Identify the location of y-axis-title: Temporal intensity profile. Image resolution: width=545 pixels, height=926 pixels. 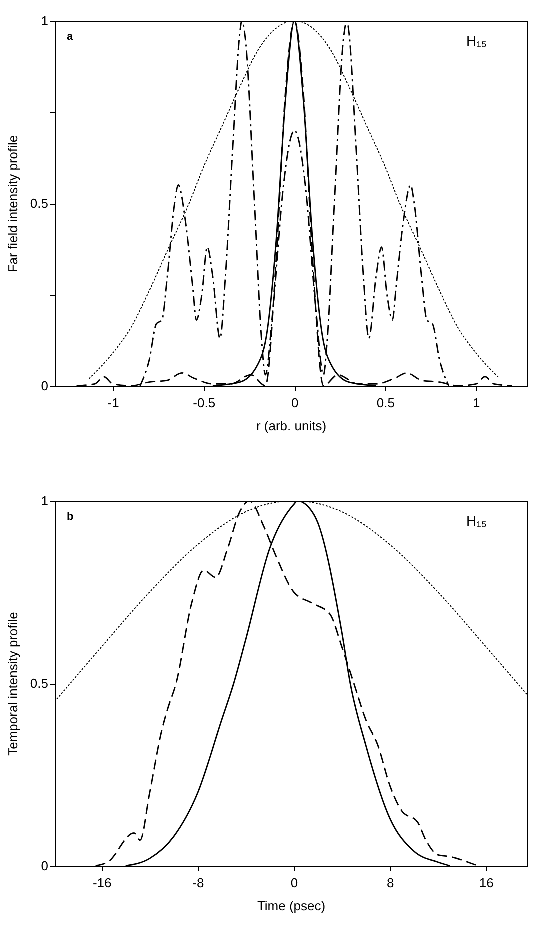
(12, 684).